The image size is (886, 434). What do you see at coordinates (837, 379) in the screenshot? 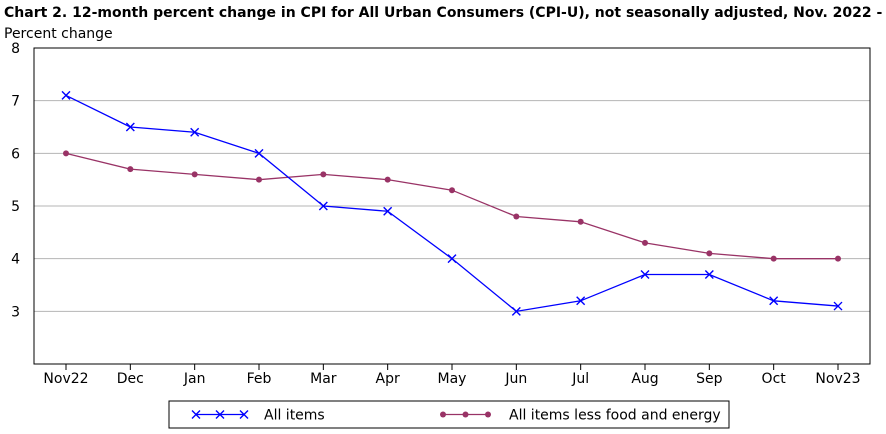
I see `x-tick-label: Nov23` at bounding box center [837, 379].